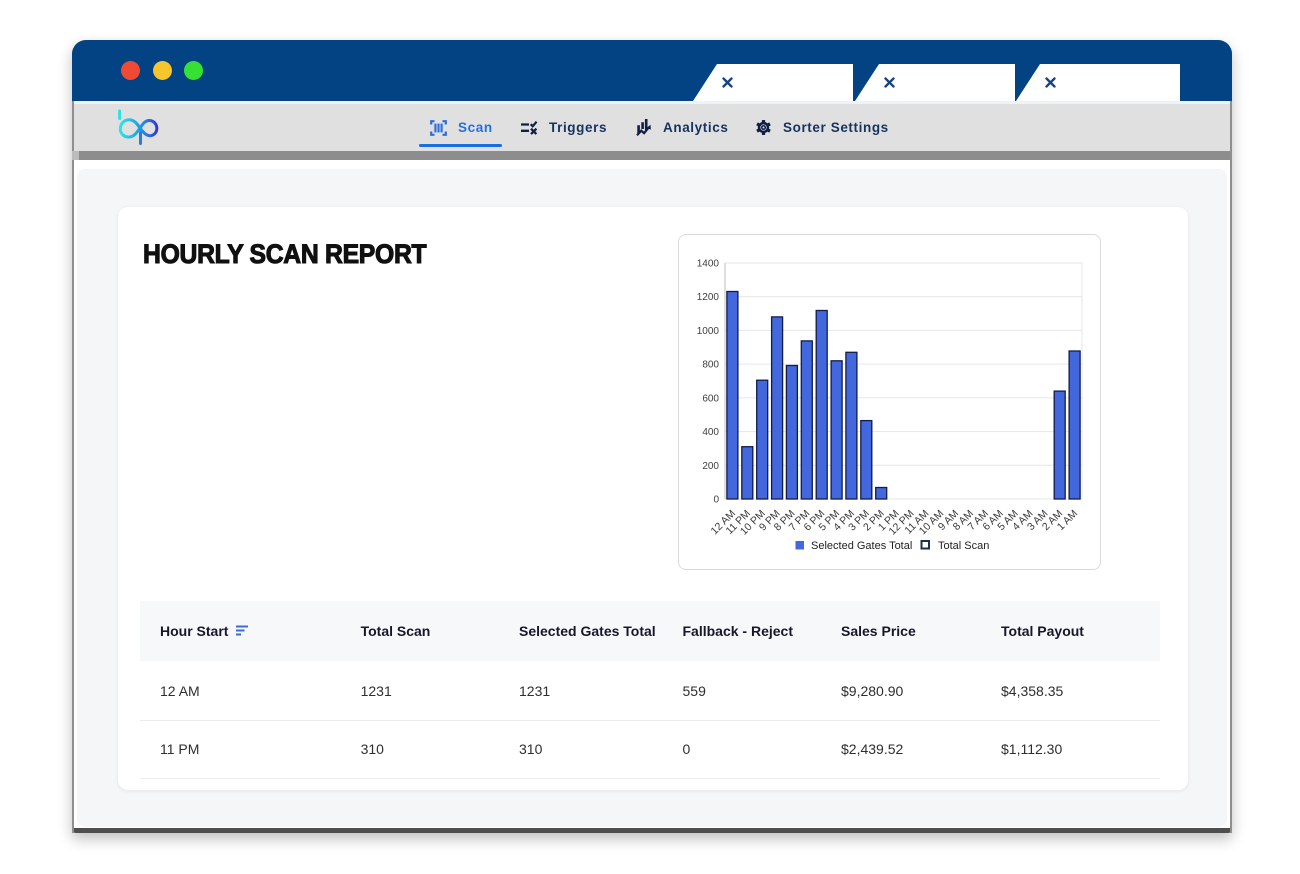  I want to click on svg-text: 600, so click(710, 398).